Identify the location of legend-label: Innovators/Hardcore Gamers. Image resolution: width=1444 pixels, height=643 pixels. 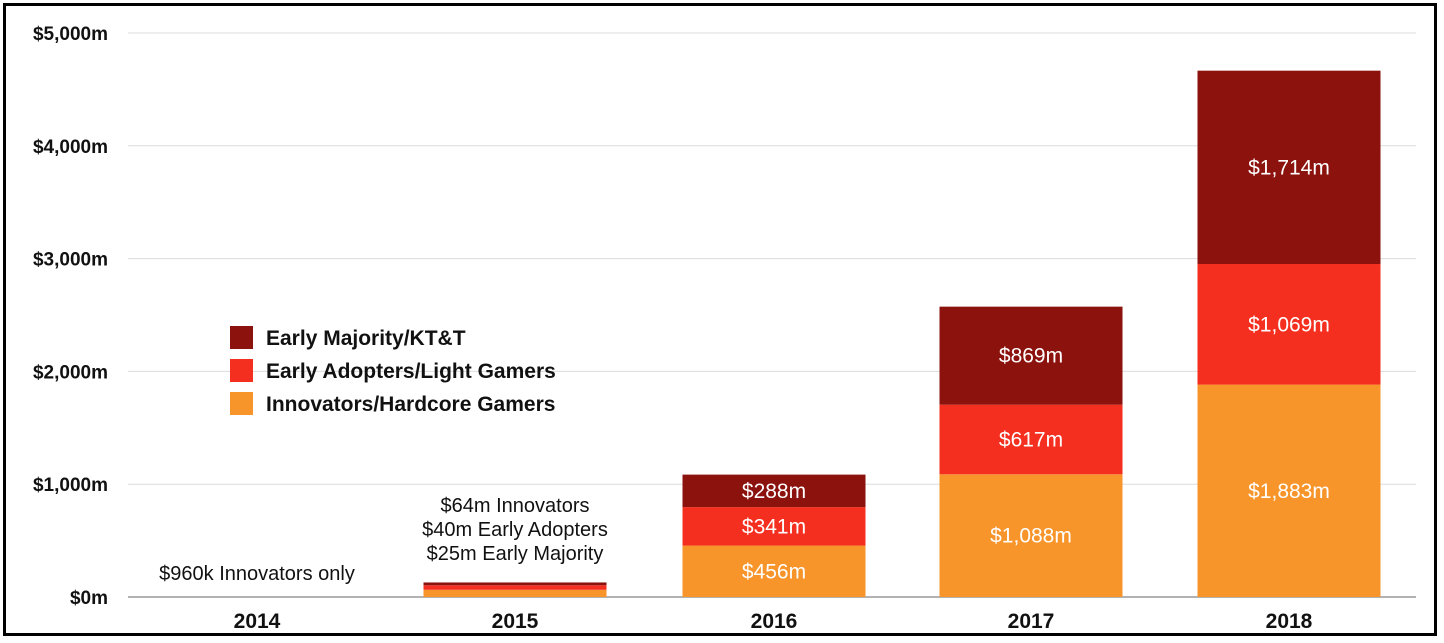
(410, 404).